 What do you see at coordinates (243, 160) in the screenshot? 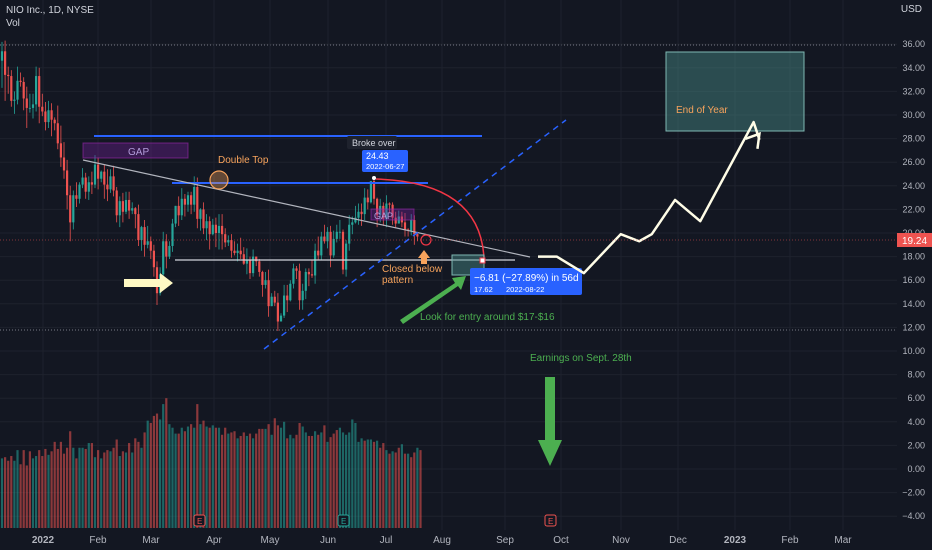
I see `double-top-label: Double Top` at bounding box center [243, 160].